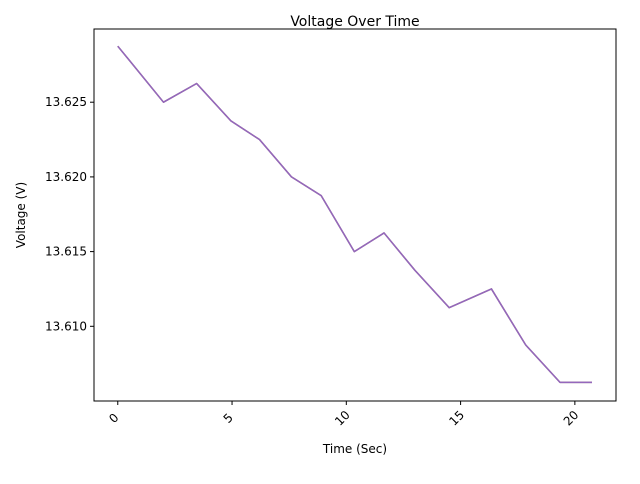  I want to click on y-axis-label: Voltage (V), so click(21, 215).